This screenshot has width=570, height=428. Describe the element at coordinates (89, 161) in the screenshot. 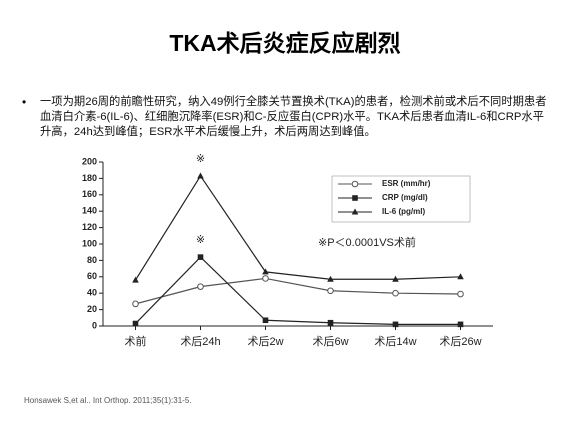

I see `y-tick-label: 200` at that location.